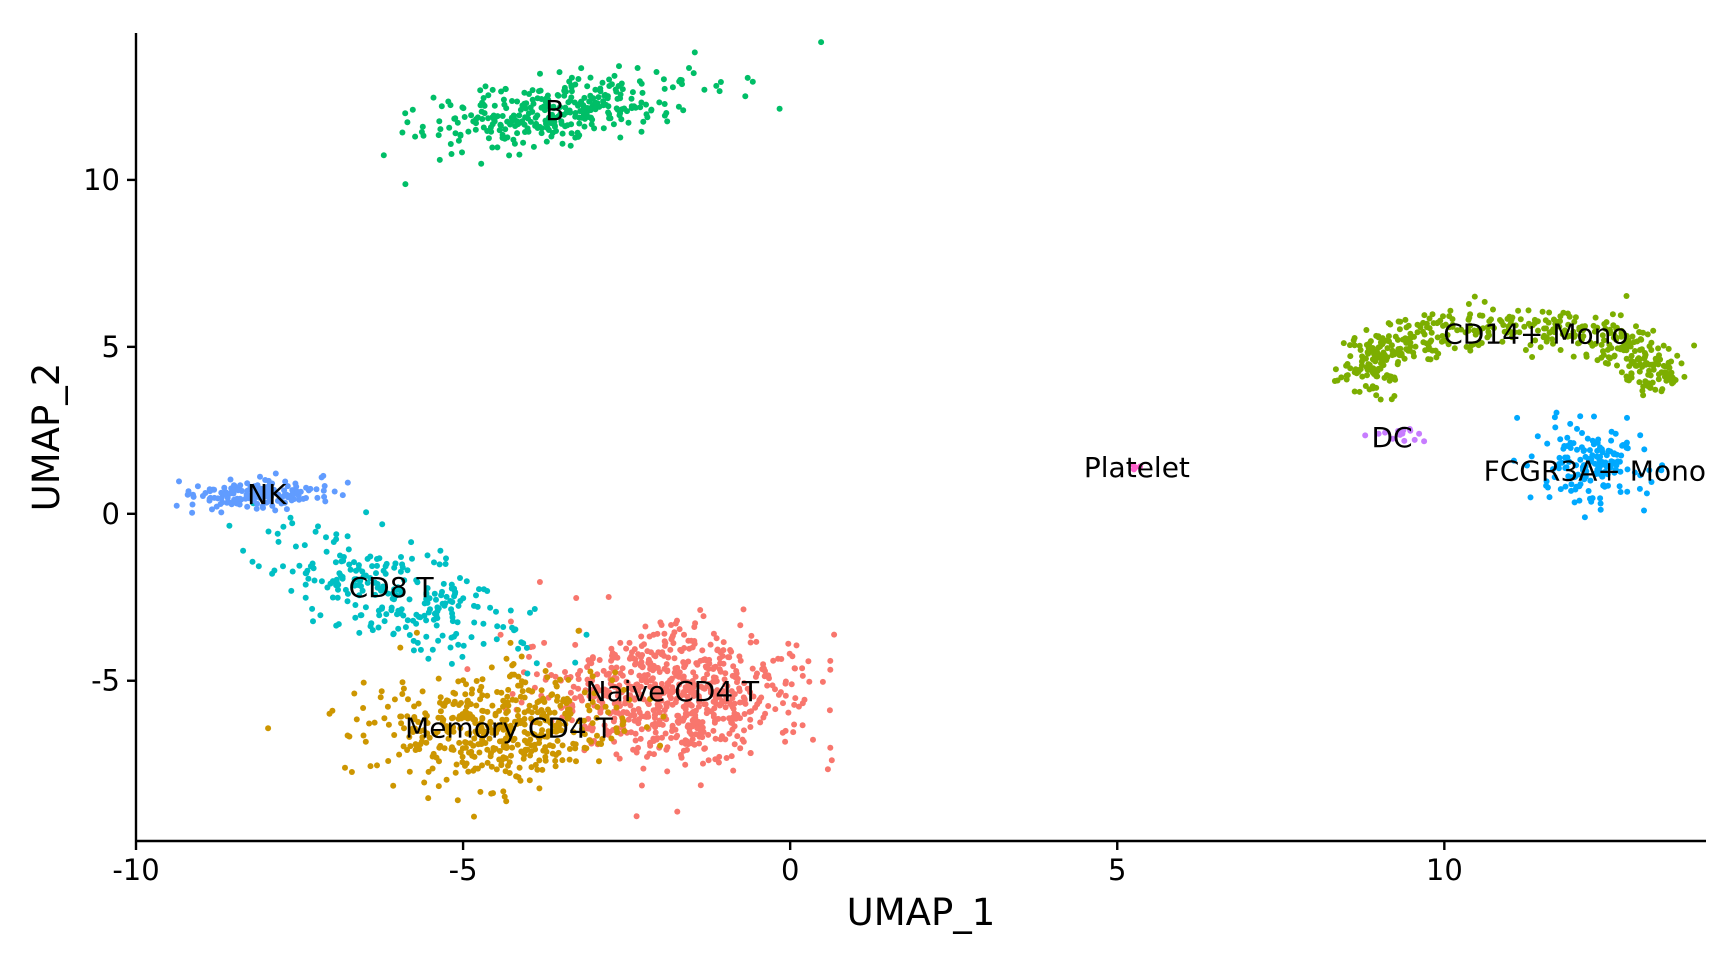  Describe the element at coordinates (105, 681) in the screenshot. I see `y-tick-label: -5` at that location.